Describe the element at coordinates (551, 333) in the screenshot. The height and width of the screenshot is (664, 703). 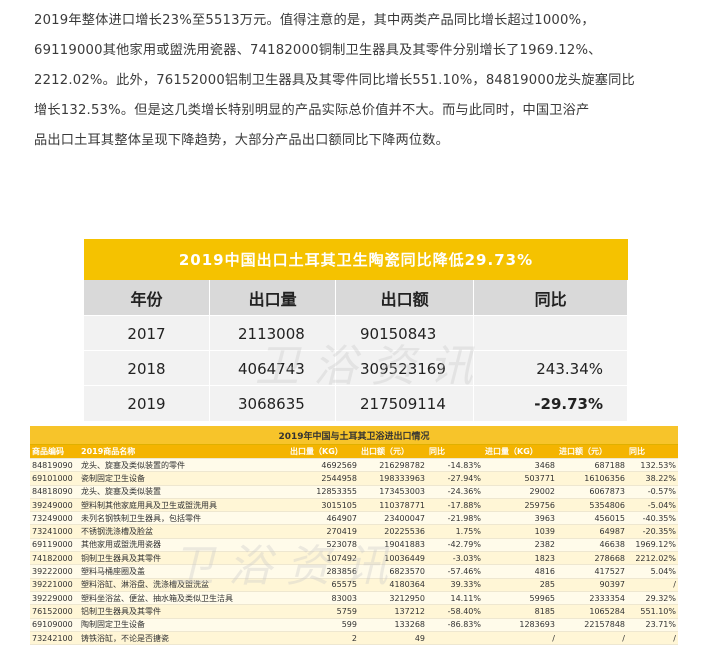
I see `table1-cell` at that location.